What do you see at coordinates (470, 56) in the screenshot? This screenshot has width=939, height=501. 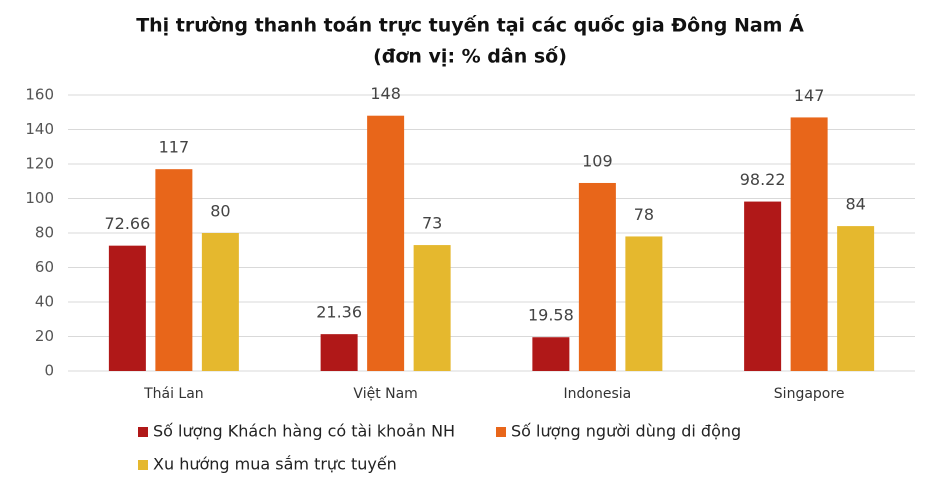 I see `chart-subtitle: (đơn vị: % dân số)` at bounding box center [470, 56].